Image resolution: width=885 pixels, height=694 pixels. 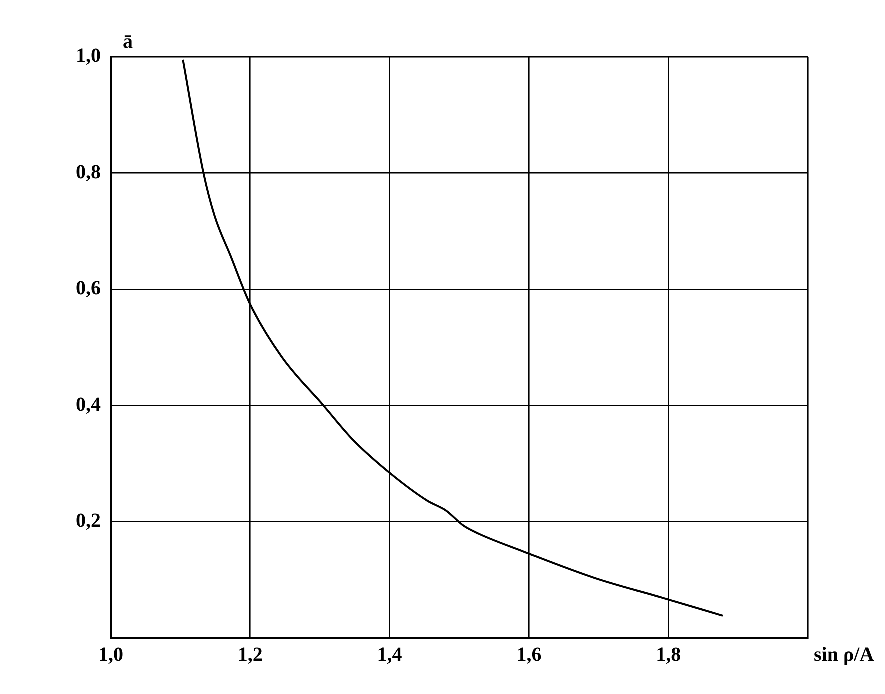 What do you see at coordinates (88, 405) in the screenshot?
I see `y-tick-label: 0,4` at bounding box center [88, 405].